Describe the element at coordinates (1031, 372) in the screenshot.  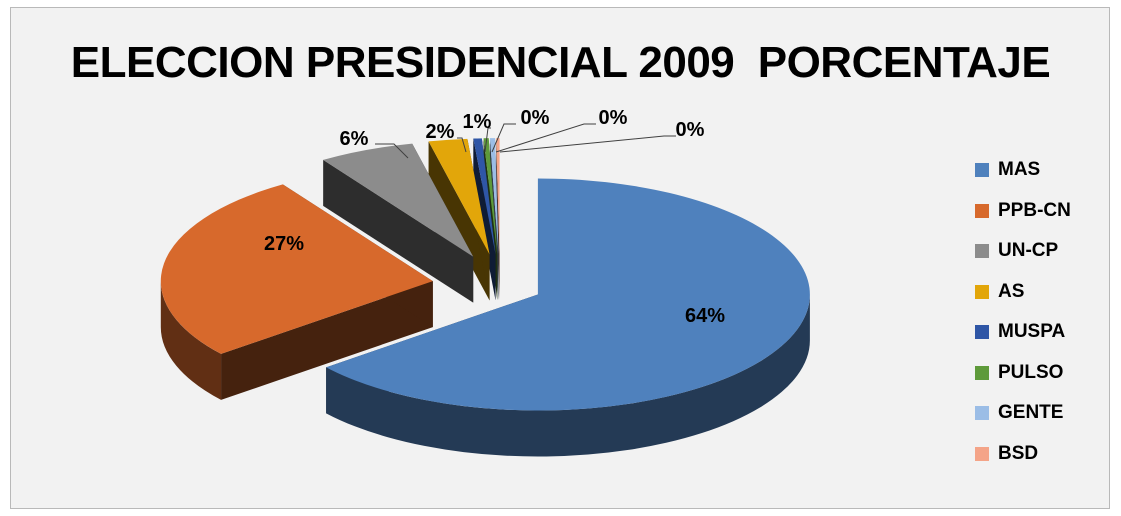
I see `legend-label: PULSO` at that location.